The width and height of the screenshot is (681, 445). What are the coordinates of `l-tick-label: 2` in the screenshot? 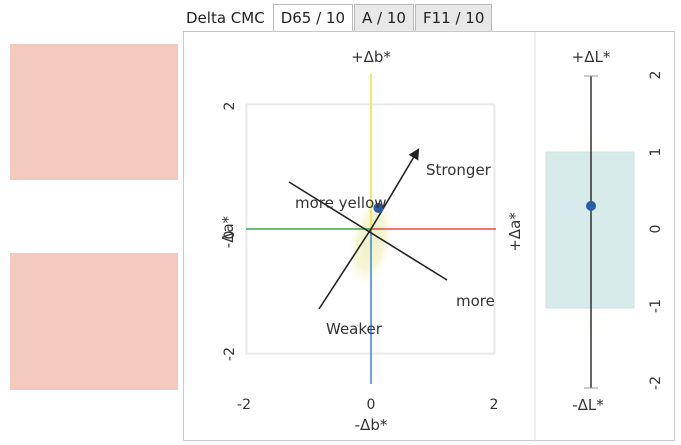 It's located at (656, 75).